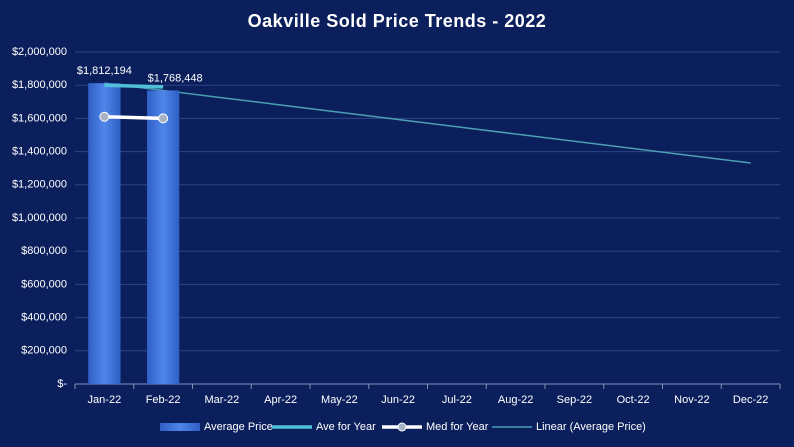 The image size is (794, 447). What do you see at coordinates (163, 400) in the screenshot?
I see `x-tick-label: Feb-22` at bounding box center [163, 400].